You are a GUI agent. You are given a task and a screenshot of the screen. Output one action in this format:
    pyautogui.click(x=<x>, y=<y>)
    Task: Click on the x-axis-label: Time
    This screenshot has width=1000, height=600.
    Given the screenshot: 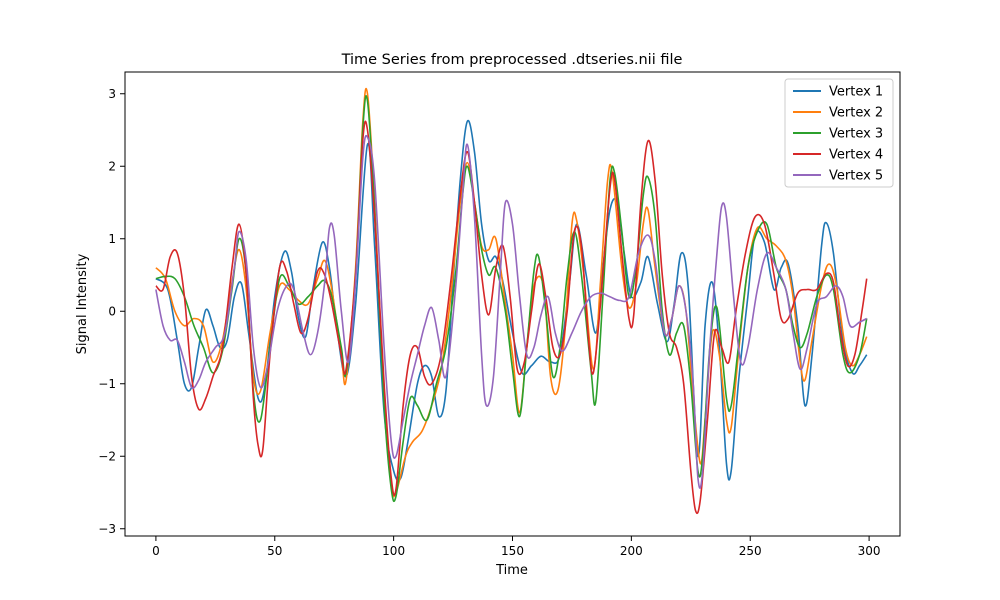 What is the action you would take?
    pyautogui.click(x=511, y=570)
    